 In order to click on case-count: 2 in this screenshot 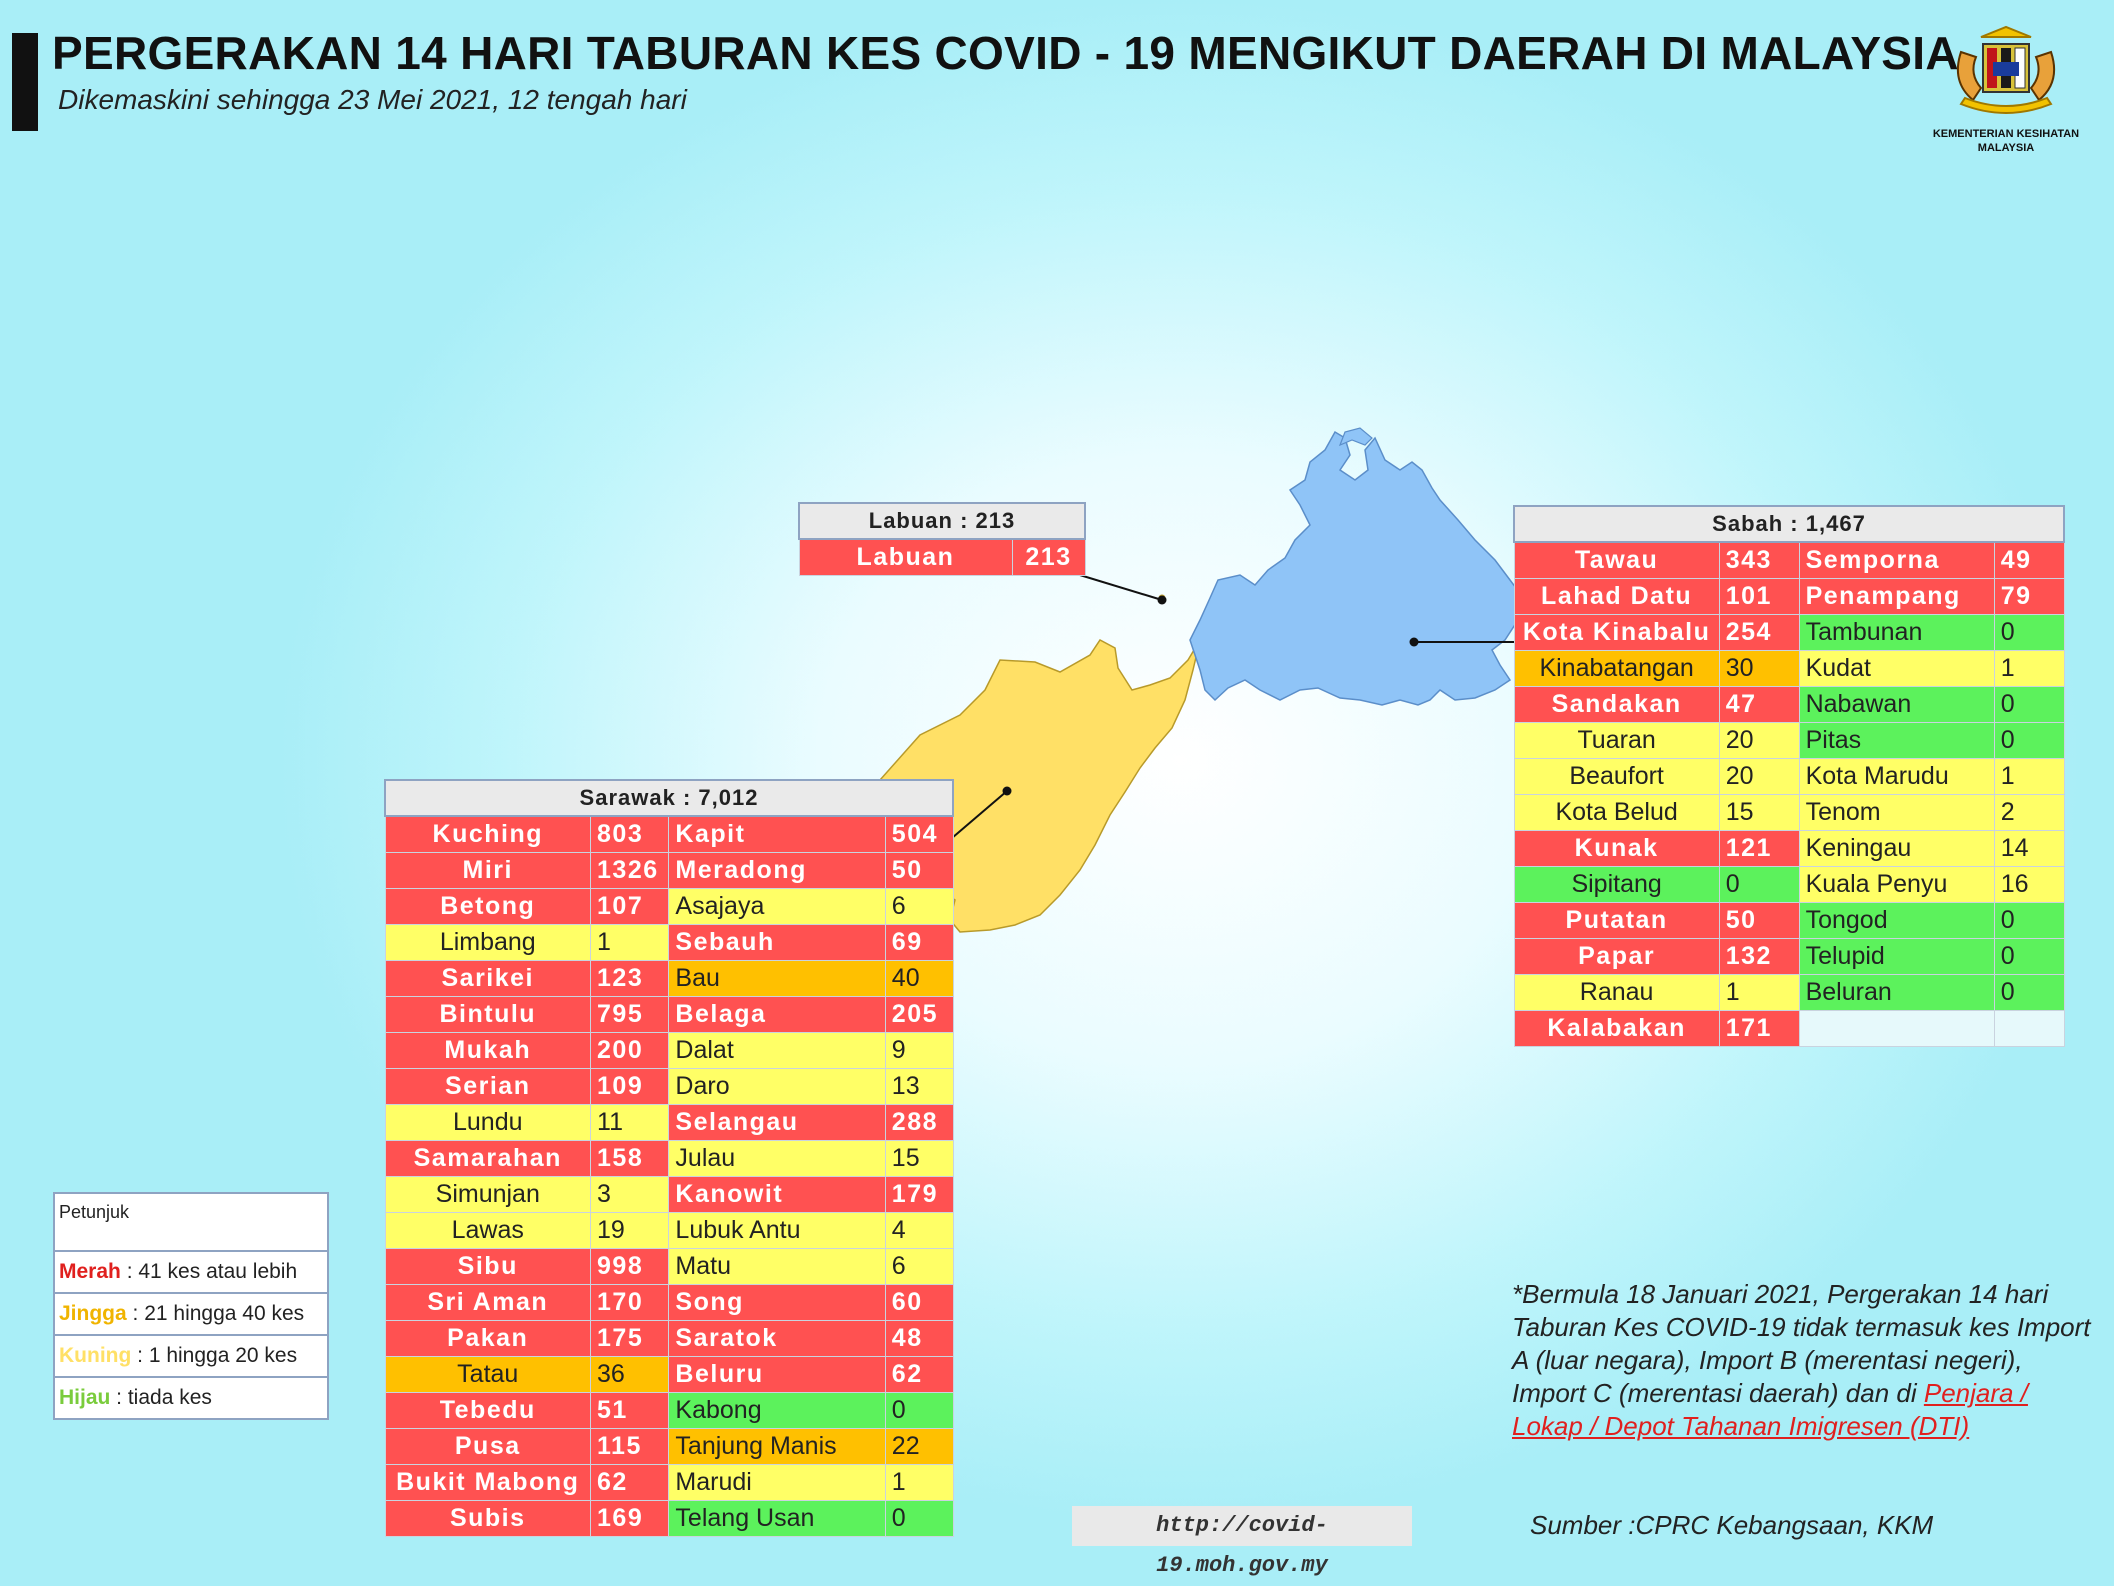, I will do `click(2029, 812)`.